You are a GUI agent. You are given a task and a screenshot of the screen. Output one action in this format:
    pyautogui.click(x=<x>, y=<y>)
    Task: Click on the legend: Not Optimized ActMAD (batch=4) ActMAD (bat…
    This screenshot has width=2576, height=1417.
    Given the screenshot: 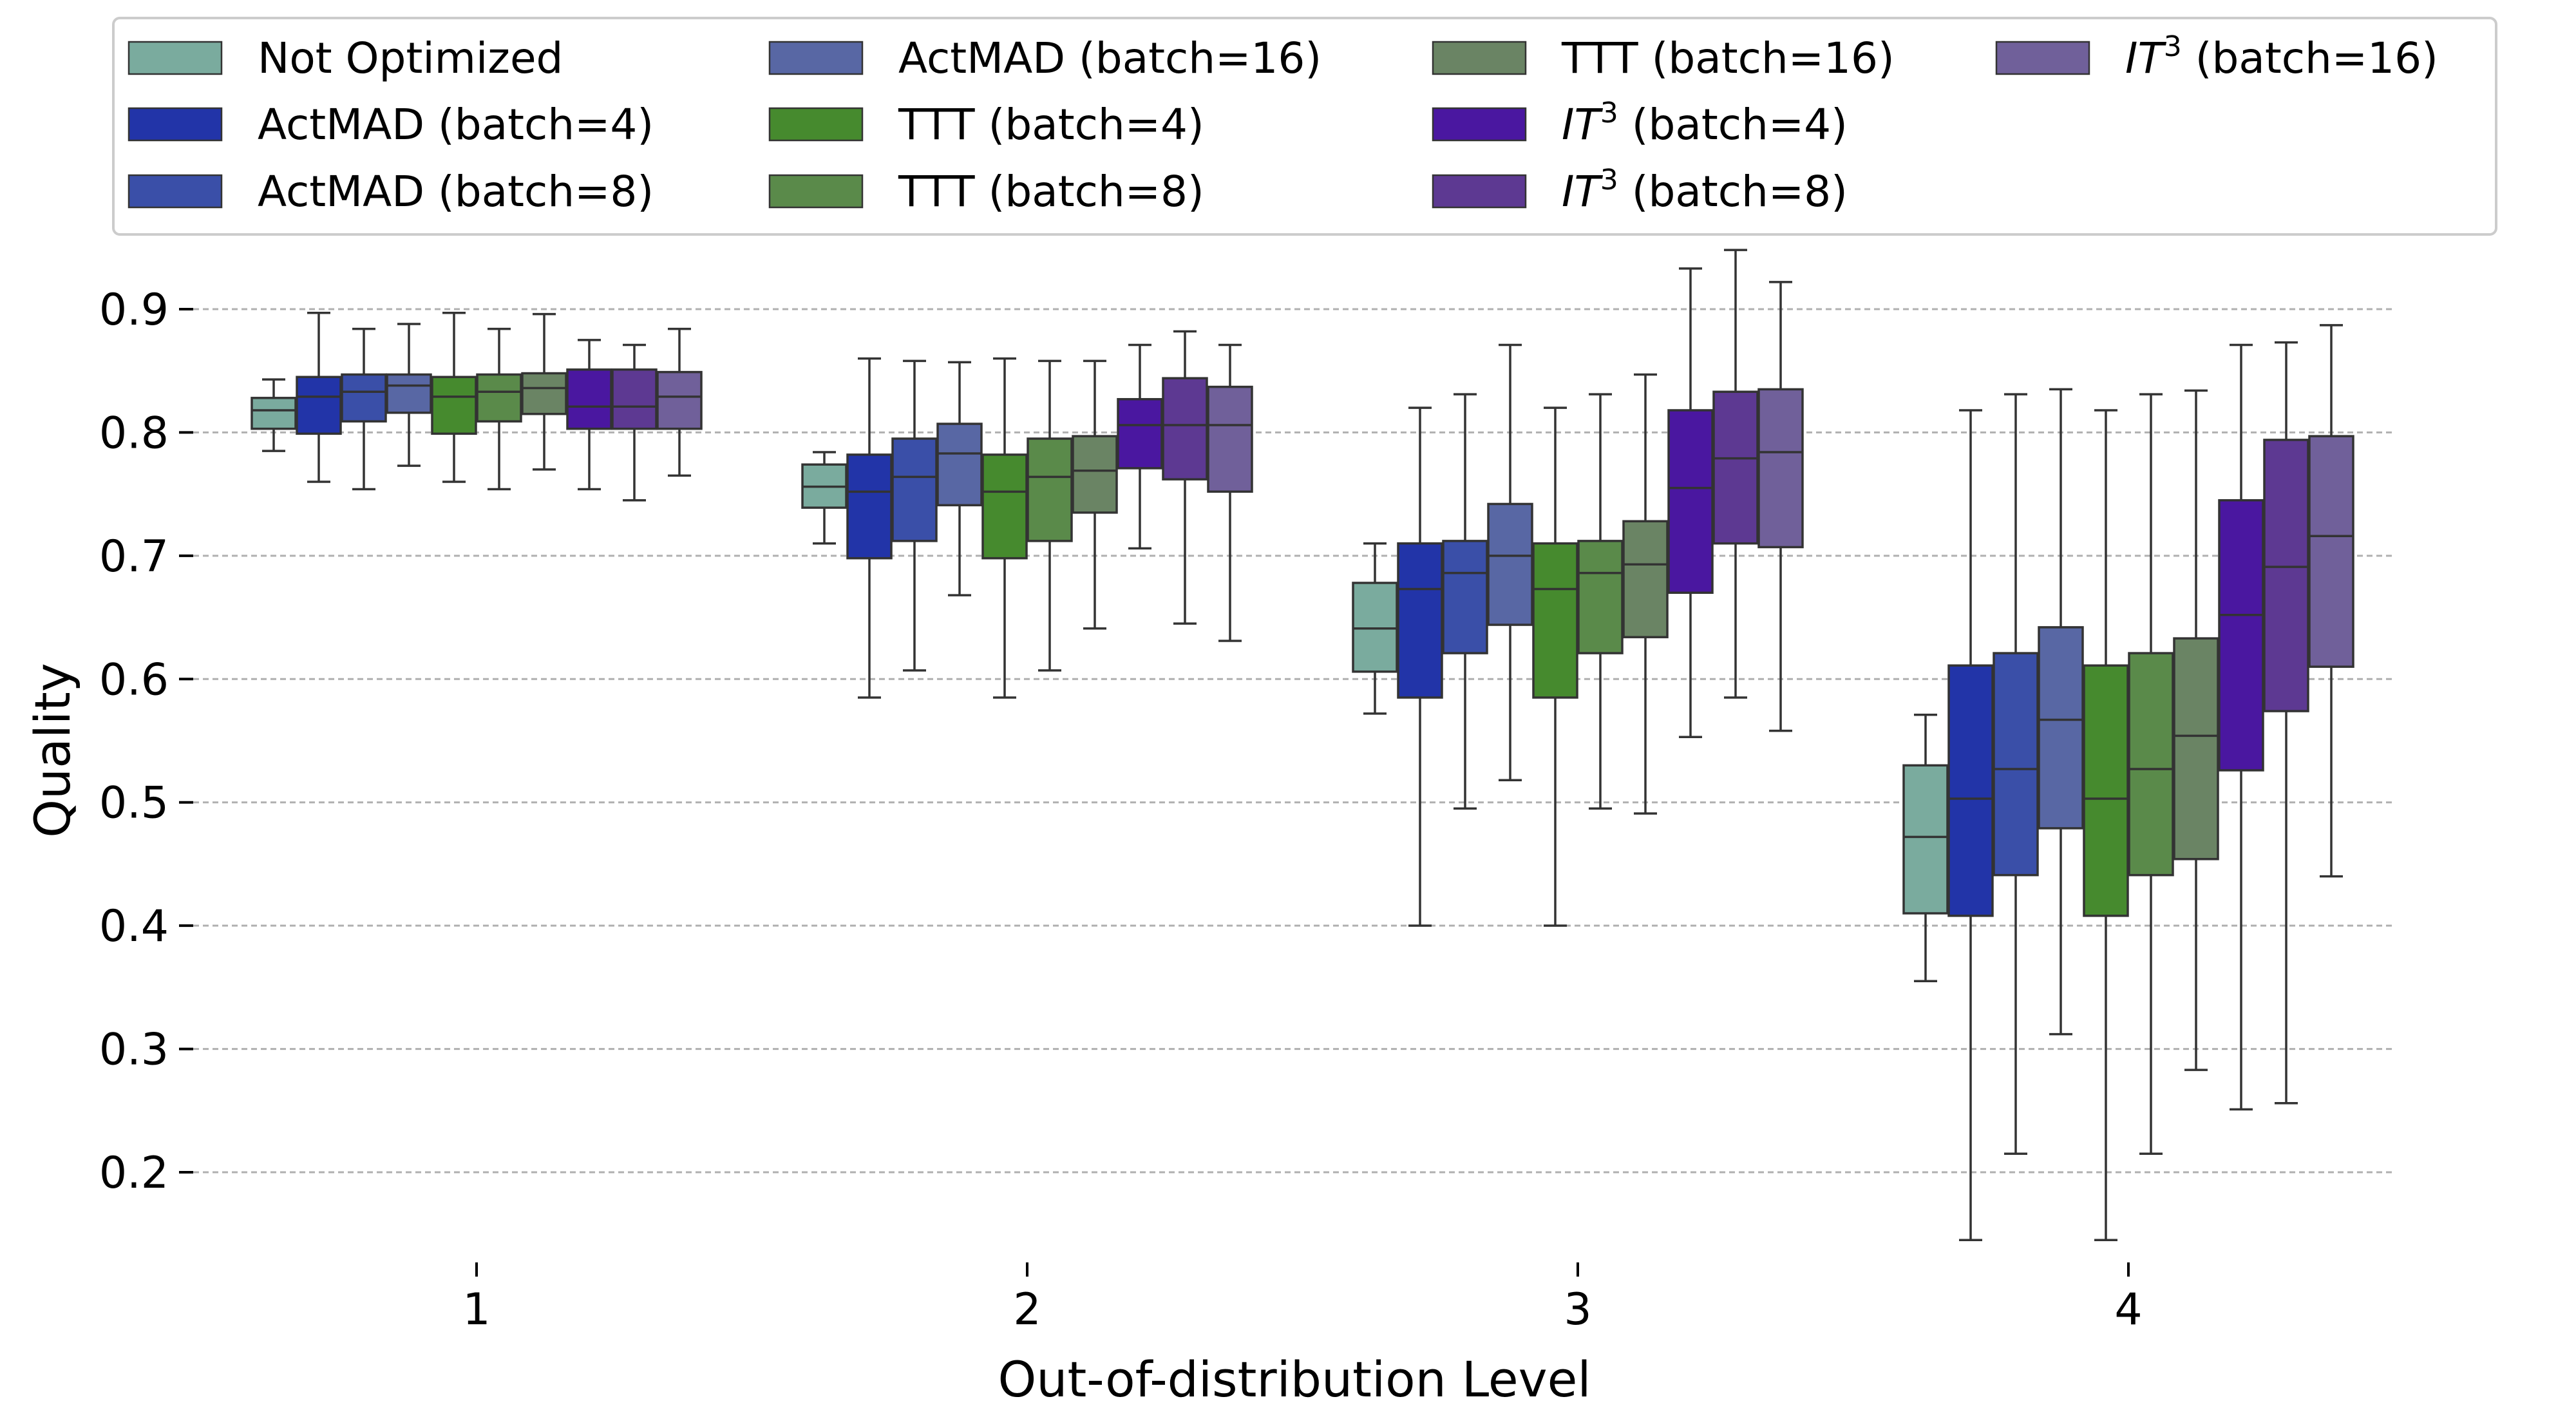 What is the action you would take?
    pyautogui.click(x=1304, y=126)
    